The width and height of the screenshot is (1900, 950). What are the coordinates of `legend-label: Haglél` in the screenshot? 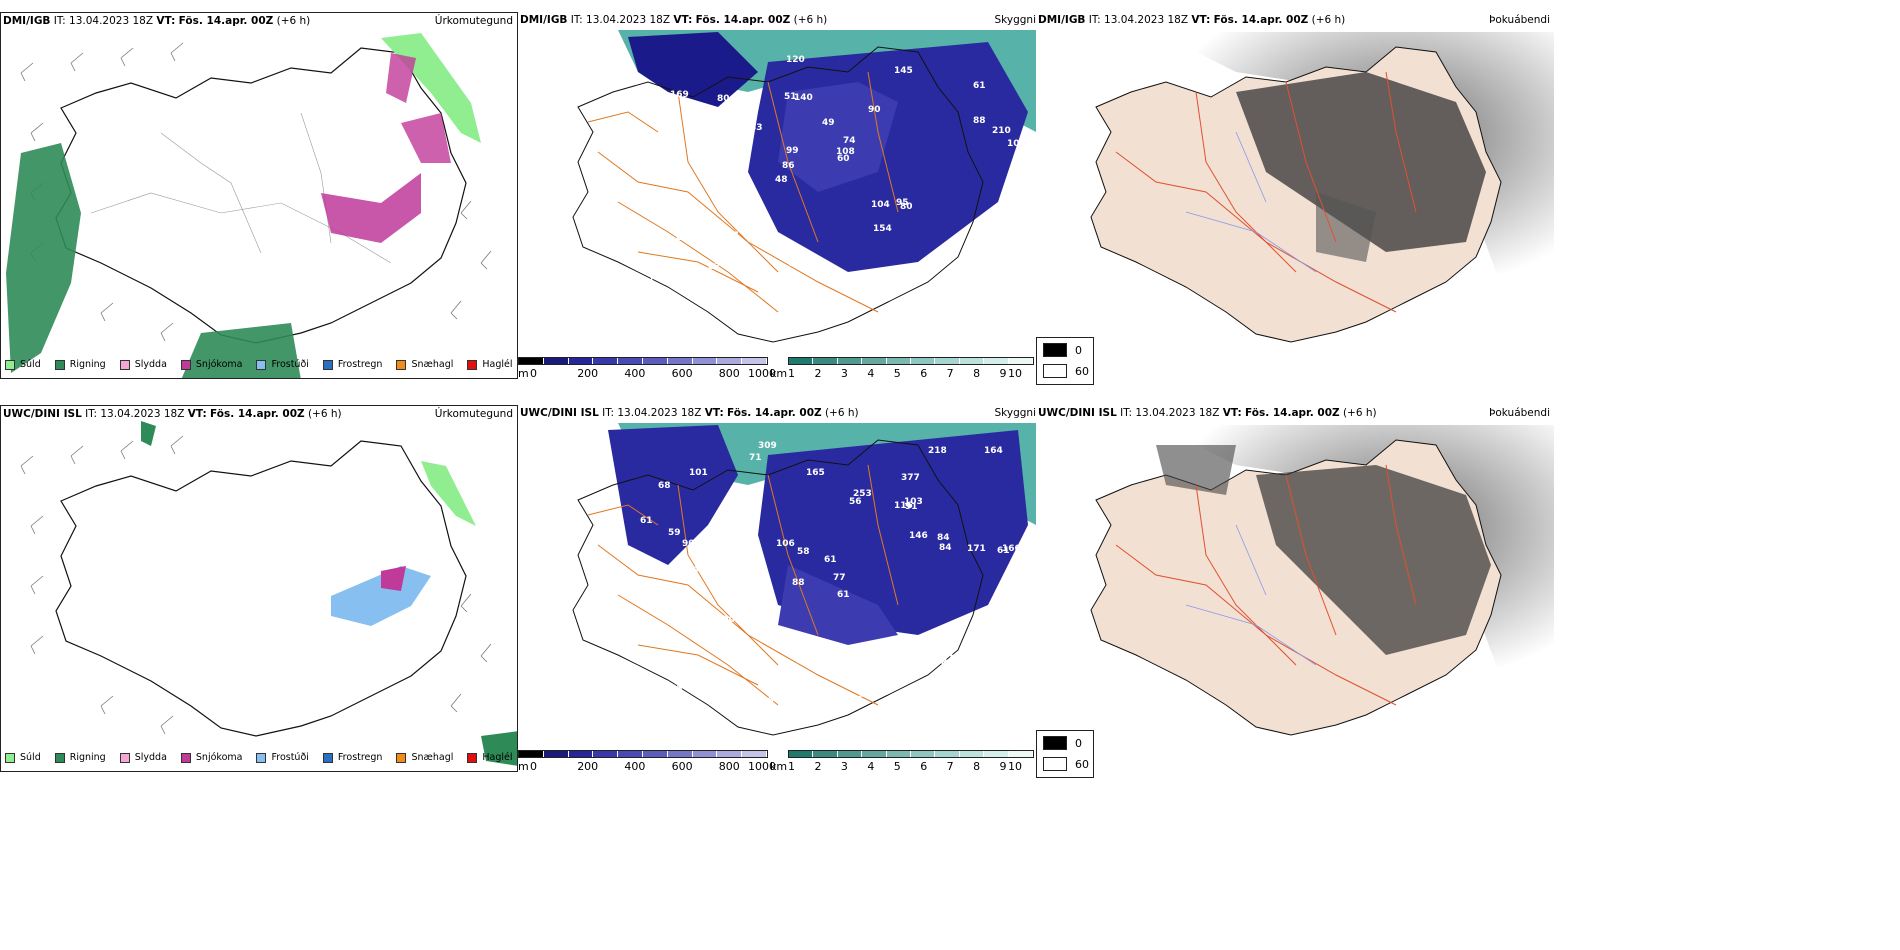 It's located at (497, 757).